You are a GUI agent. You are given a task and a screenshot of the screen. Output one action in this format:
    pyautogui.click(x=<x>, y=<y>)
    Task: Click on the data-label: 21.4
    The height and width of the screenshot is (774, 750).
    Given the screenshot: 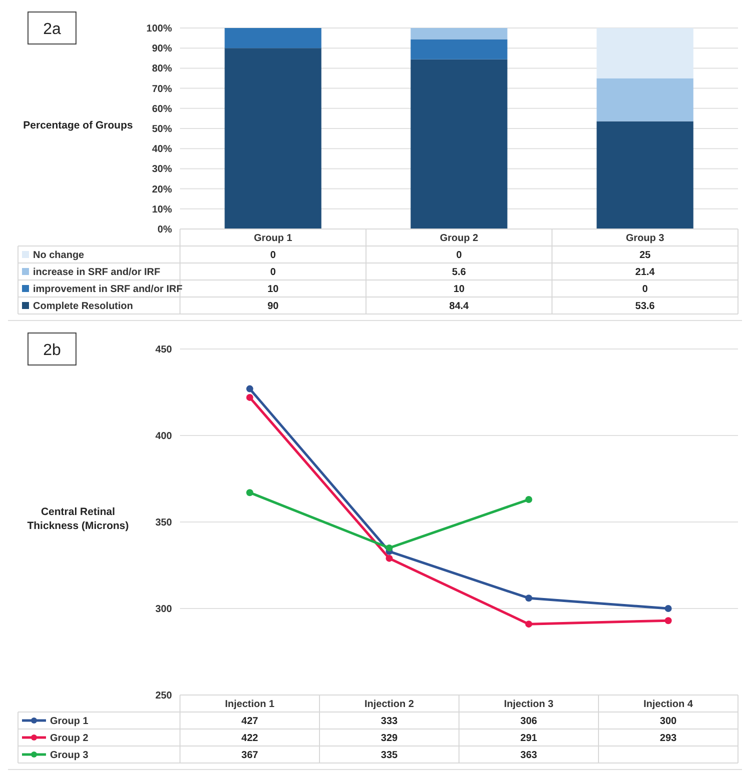 What is the action you would take?
    pyautogui.click(x=645, y=272)
    